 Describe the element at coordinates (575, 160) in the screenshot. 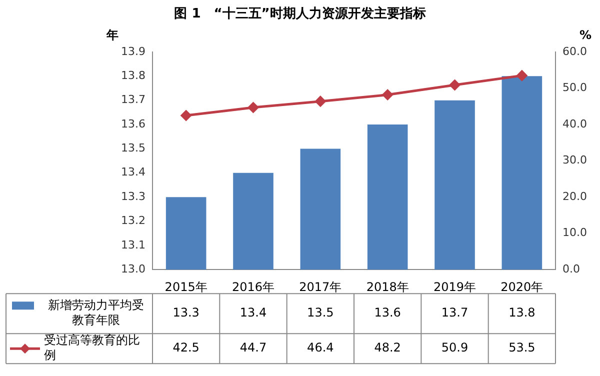

I see `y2-tick-label: 30.0` at that location.